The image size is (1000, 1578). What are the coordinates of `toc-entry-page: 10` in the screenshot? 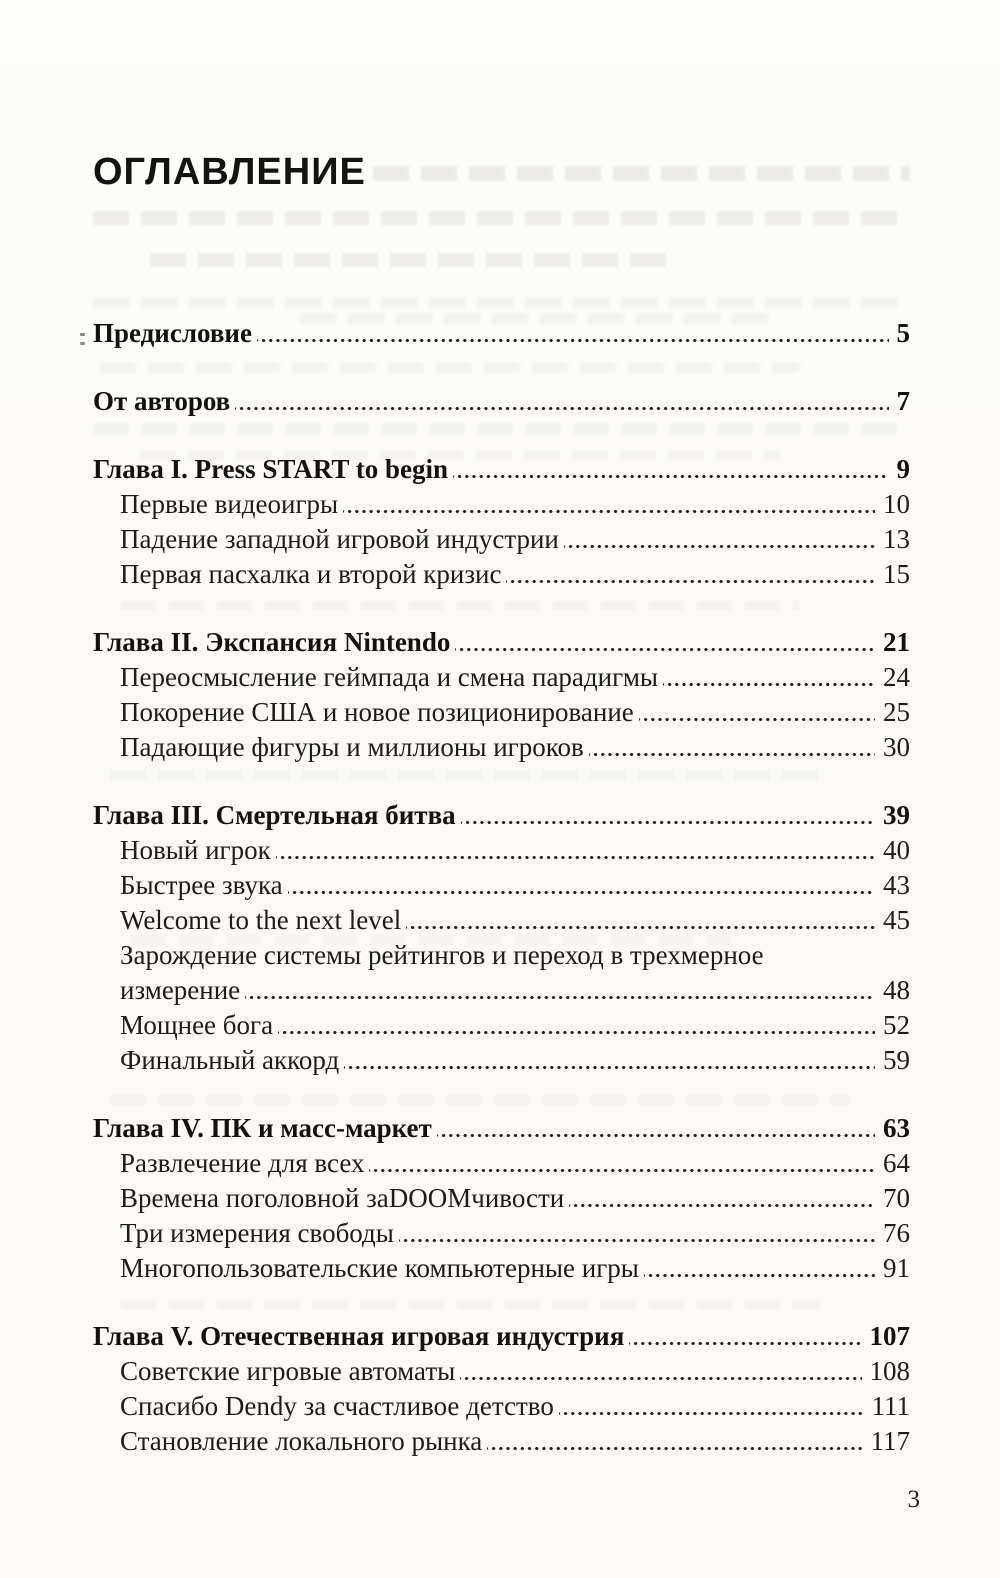 It's located at (896, 503).